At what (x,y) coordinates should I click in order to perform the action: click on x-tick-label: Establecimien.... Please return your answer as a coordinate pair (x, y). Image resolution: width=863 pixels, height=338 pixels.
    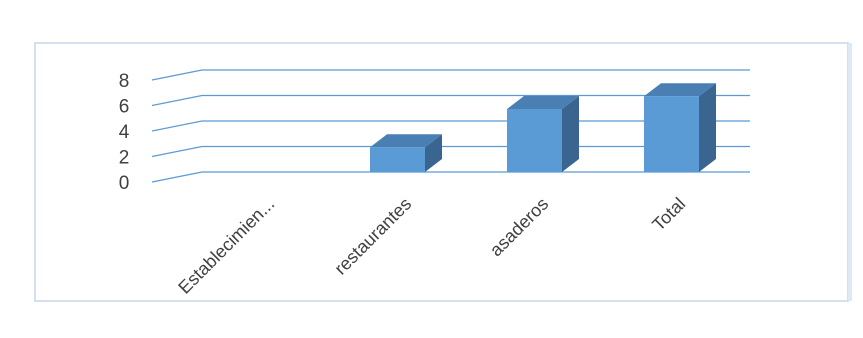
    Looking at the image, I should click on (226, 246).